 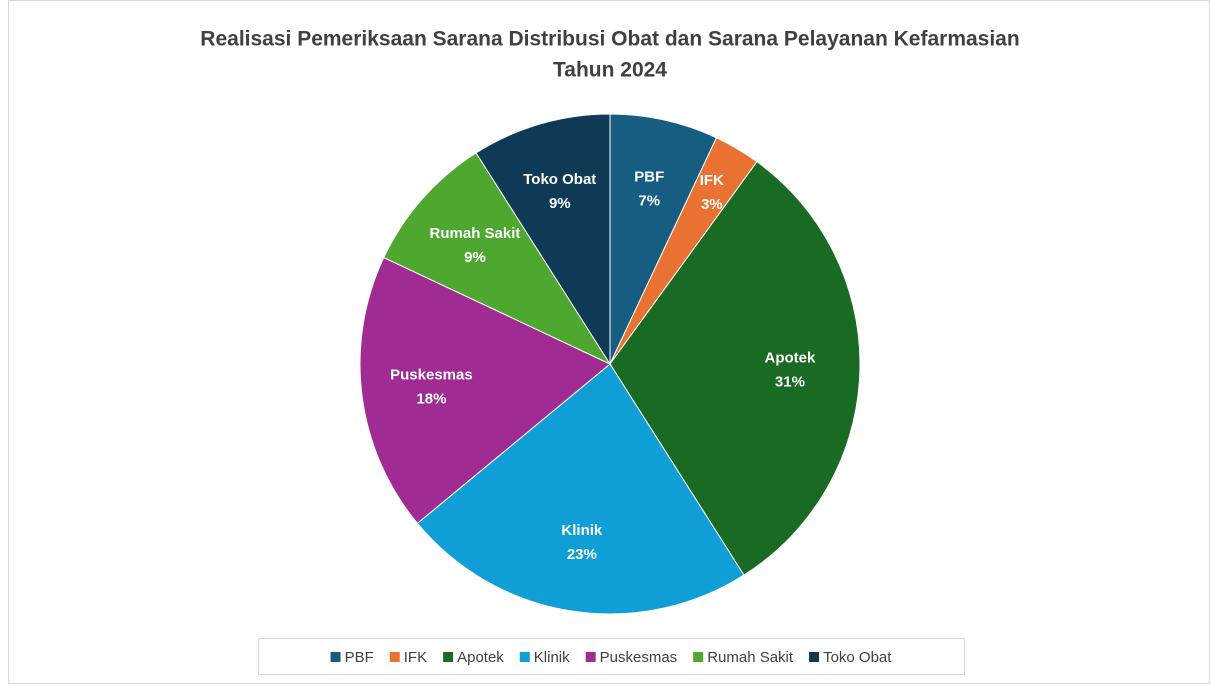 I want to click on legend-label: IFK, so click(x=415, y=657).